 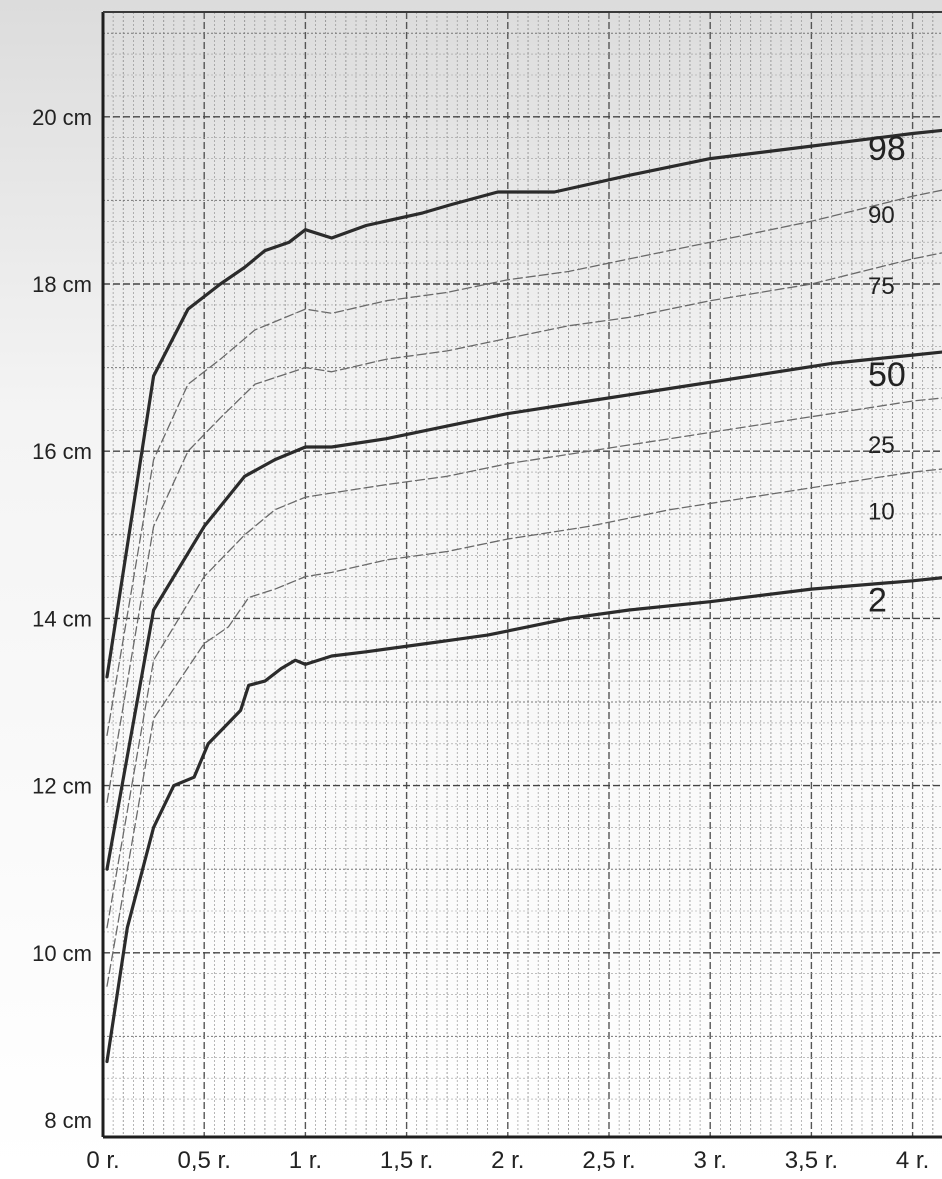 I want to click on x-tick-label: 3 r., so click(x=710, y=1160).